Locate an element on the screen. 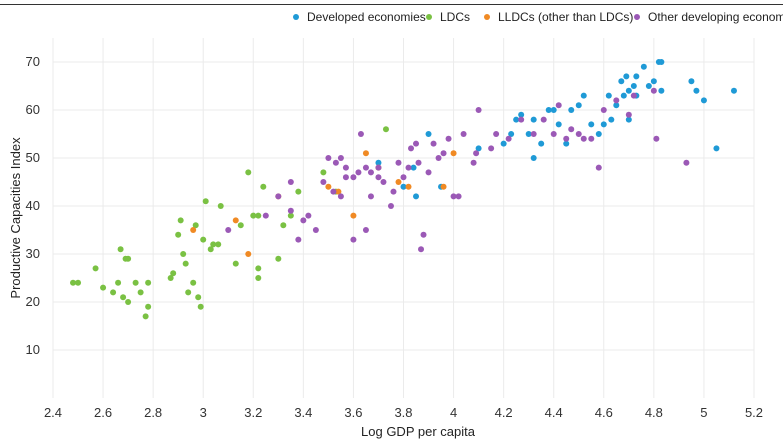  x-tick-label: 5.2 is located at coordinates (754, 412).